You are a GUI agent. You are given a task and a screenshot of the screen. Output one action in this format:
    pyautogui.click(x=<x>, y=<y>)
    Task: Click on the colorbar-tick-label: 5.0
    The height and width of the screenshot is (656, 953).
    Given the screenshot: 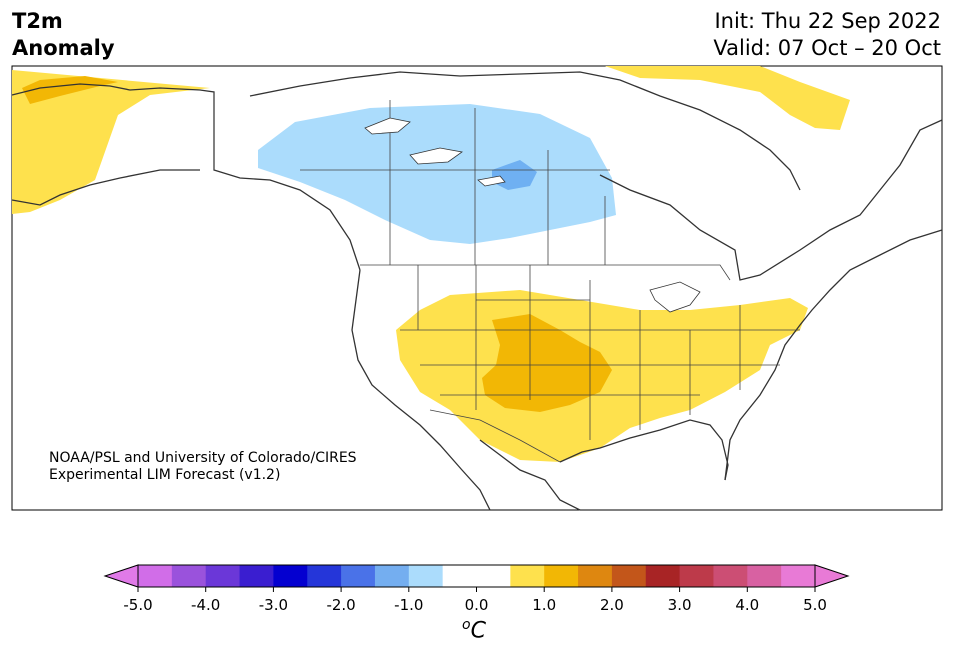 What is the action you would take?
    pyautogui.click(x=815, y=605)
    